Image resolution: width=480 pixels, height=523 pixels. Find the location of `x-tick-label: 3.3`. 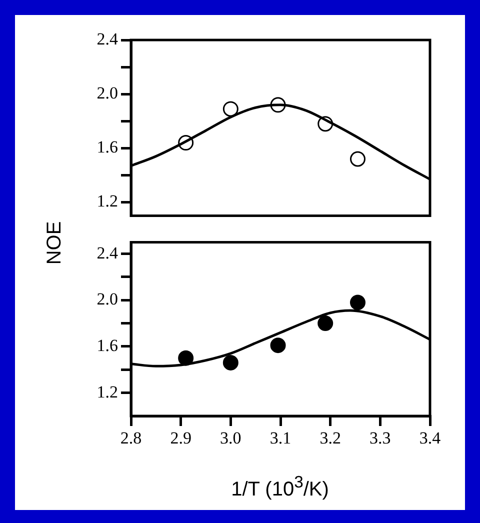

x-tick-label: 3.3 is located at coordinates (380, 438).